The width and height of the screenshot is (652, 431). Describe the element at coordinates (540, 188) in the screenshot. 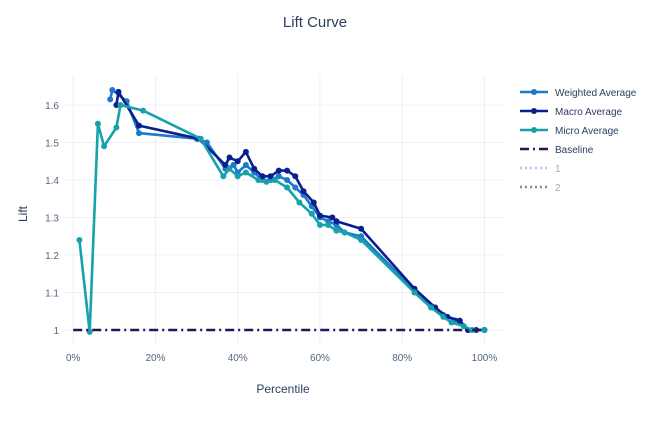

I see `legend-item-2: 2` at that location.